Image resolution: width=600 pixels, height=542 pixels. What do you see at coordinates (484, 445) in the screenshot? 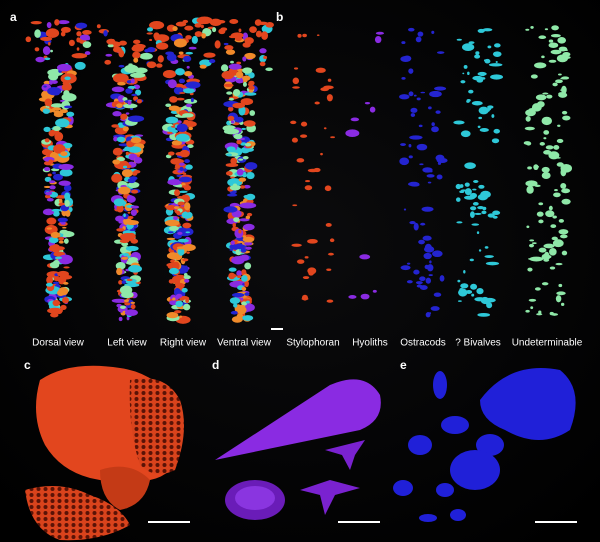
I see `panel-e-render` at bounding box center [484, 445].